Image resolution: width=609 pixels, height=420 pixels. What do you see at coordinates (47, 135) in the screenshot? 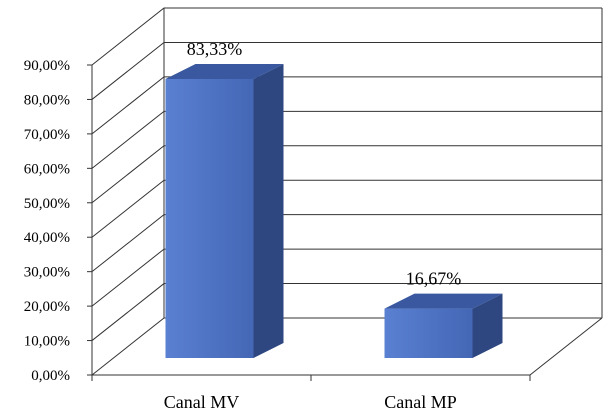
I see `y-tick-label: 70,00%` at bounding box center [47, 135].